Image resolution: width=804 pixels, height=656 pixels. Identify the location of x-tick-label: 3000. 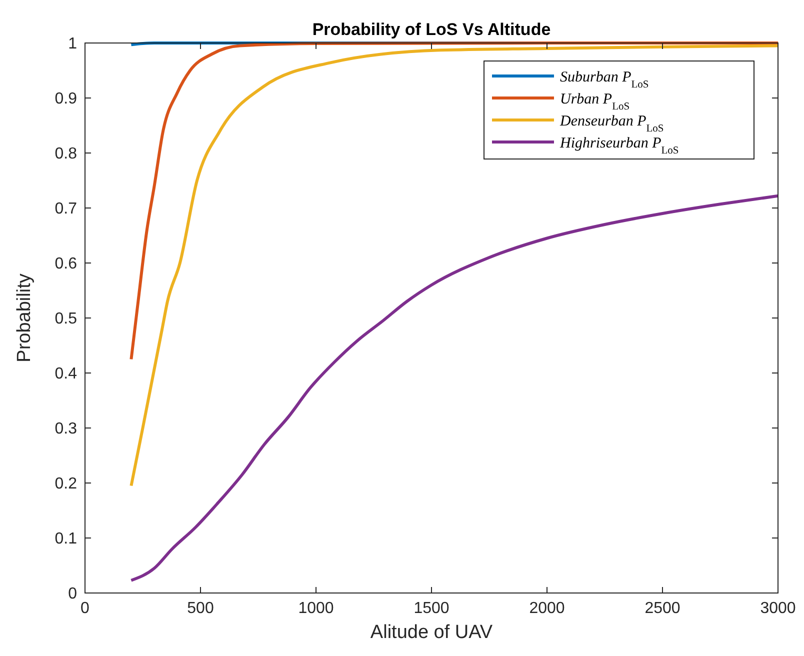
(778, 608).